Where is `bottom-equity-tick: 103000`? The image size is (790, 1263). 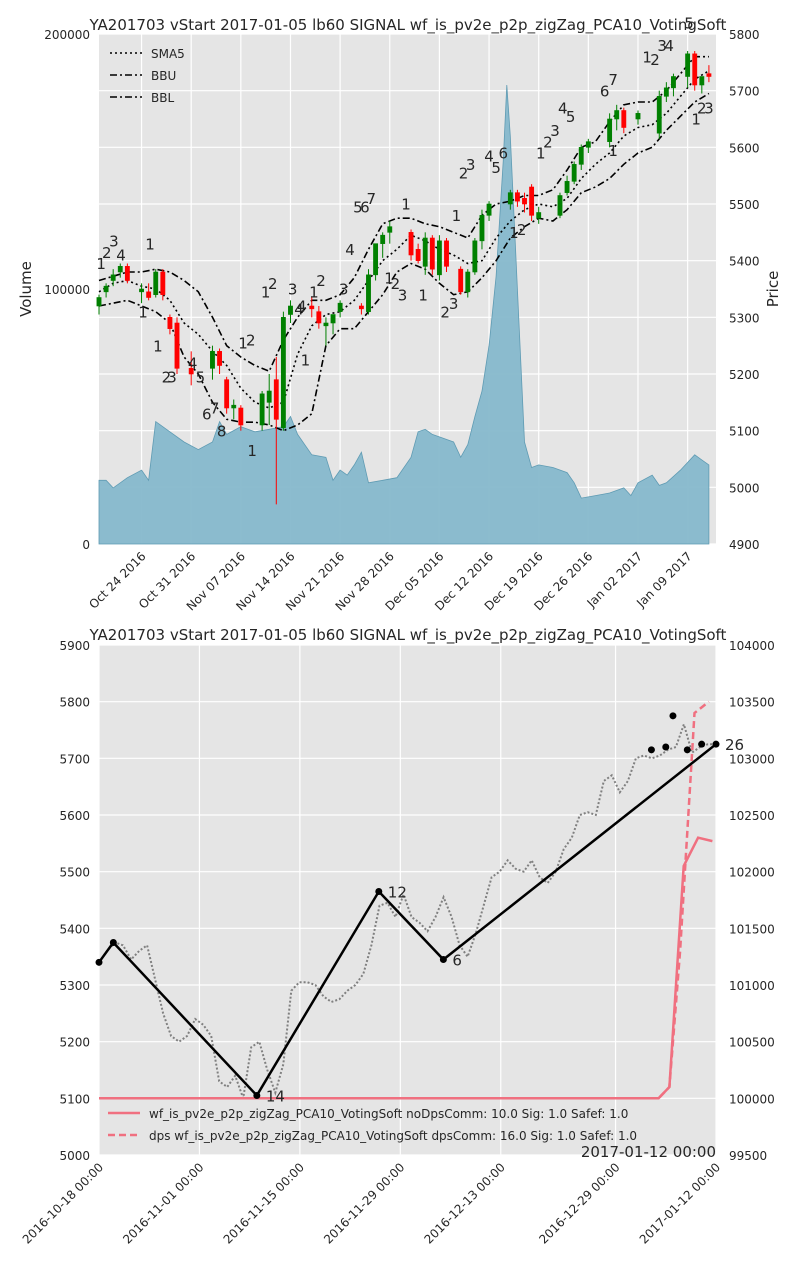
bottom-equity-tick: 103000 is located at coordinates (752, 759).